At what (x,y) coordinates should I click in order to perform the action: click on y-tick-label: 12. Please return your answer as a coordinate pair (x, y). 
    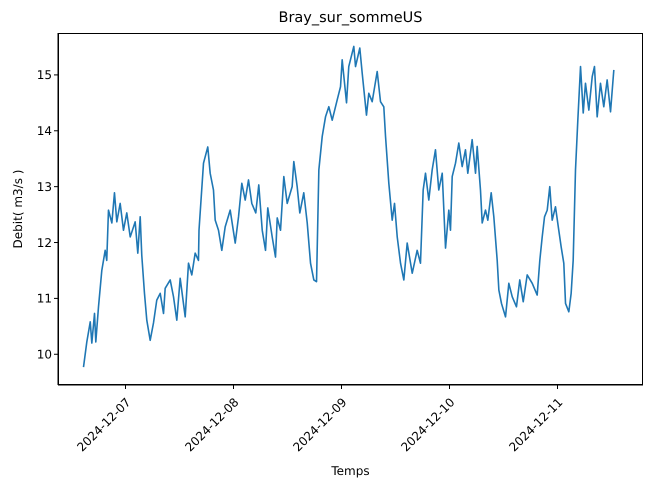
    Looking at the image, I should click on (44, 243).